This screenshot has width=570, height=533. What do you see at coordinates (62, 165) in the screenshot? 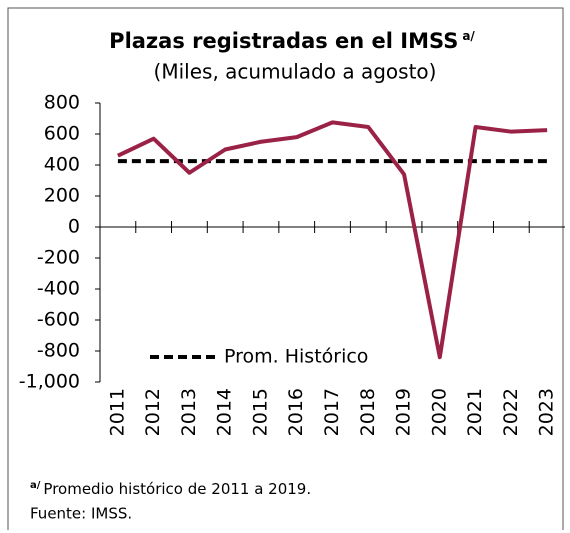
I see `y-tick-label: 400` at bounding box center [62, 165].